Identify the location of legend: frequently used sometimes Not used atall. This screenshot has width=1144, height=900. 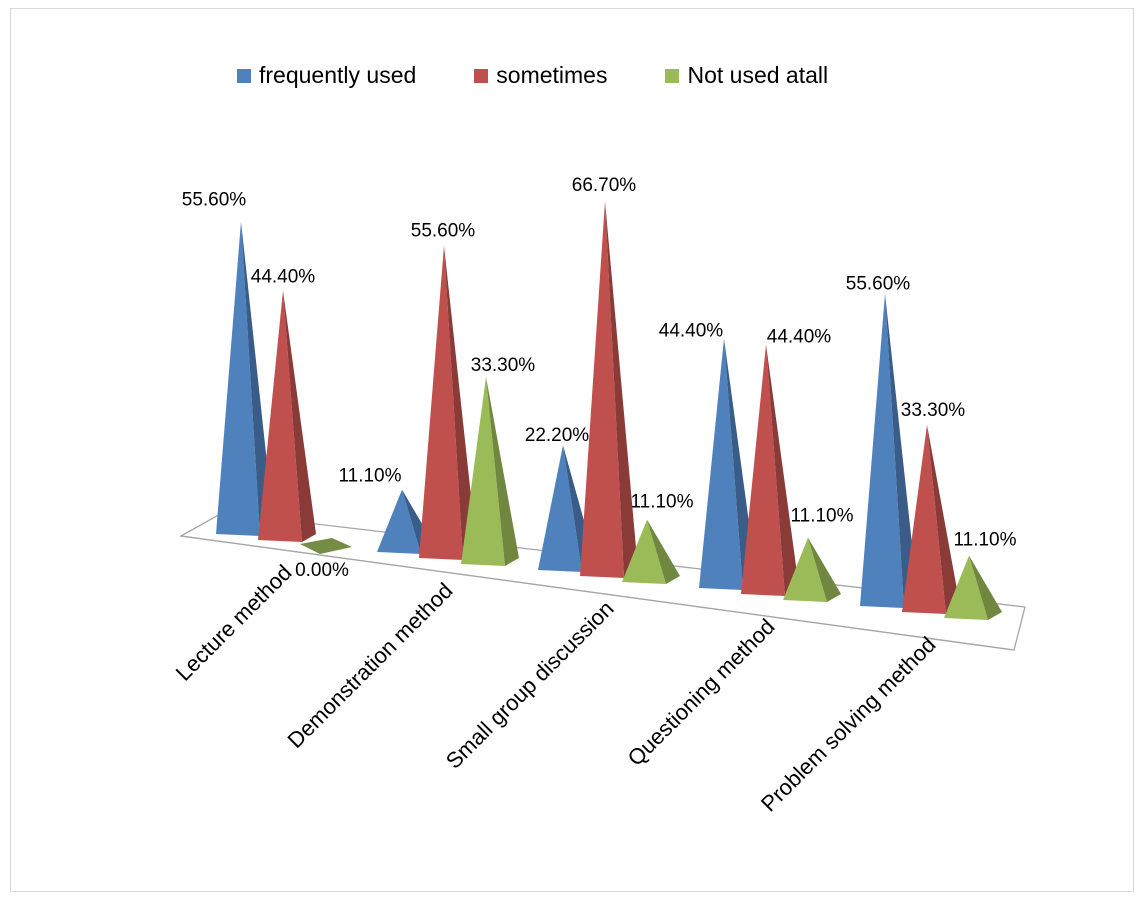
(561, 75).